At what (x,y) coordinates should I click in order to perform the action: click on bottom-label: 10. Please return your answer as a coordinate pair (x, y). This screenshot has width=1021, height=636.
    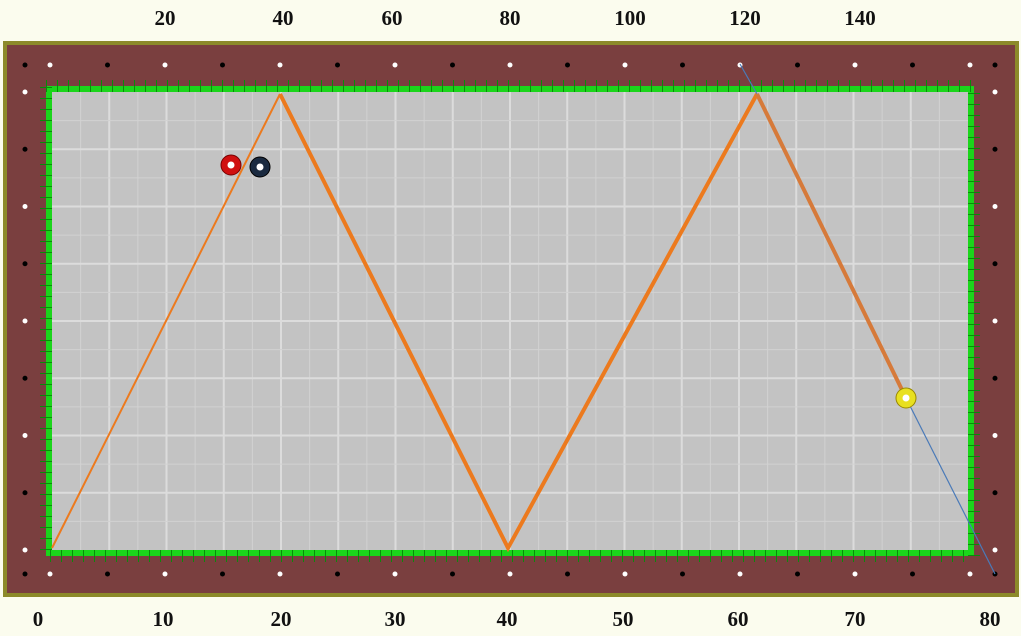
    Looking at the image, I should click on (163, 619).